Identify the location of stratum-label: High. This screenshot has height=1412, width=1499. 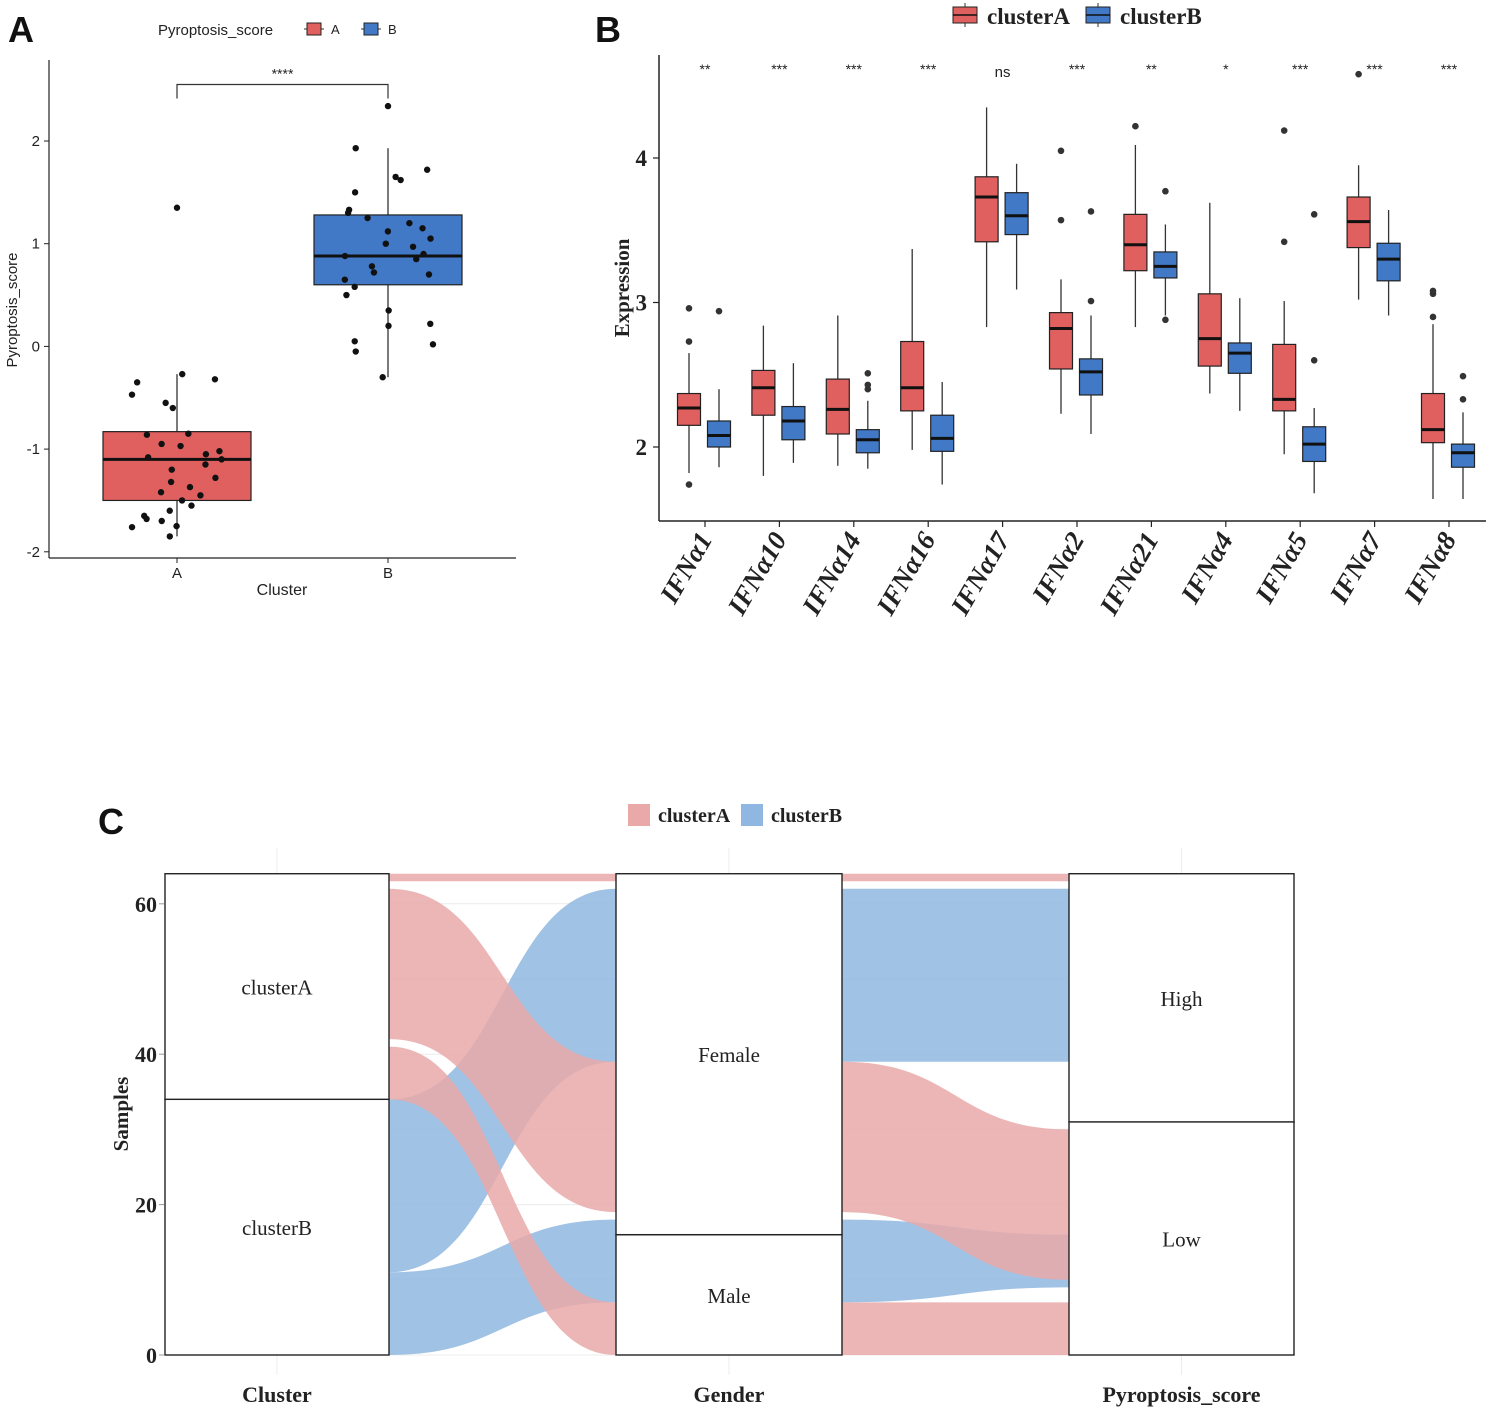
(1182, 999).